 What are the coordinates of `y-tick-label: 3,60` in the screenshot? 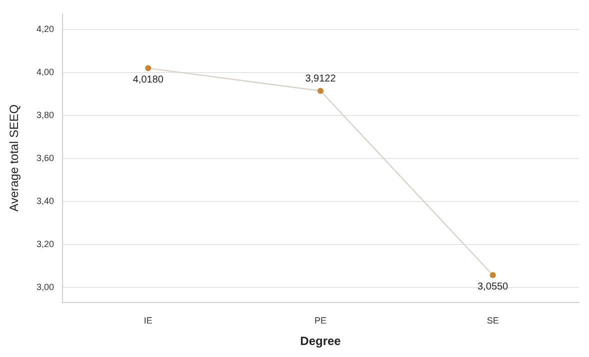 It's located at (45, 158).